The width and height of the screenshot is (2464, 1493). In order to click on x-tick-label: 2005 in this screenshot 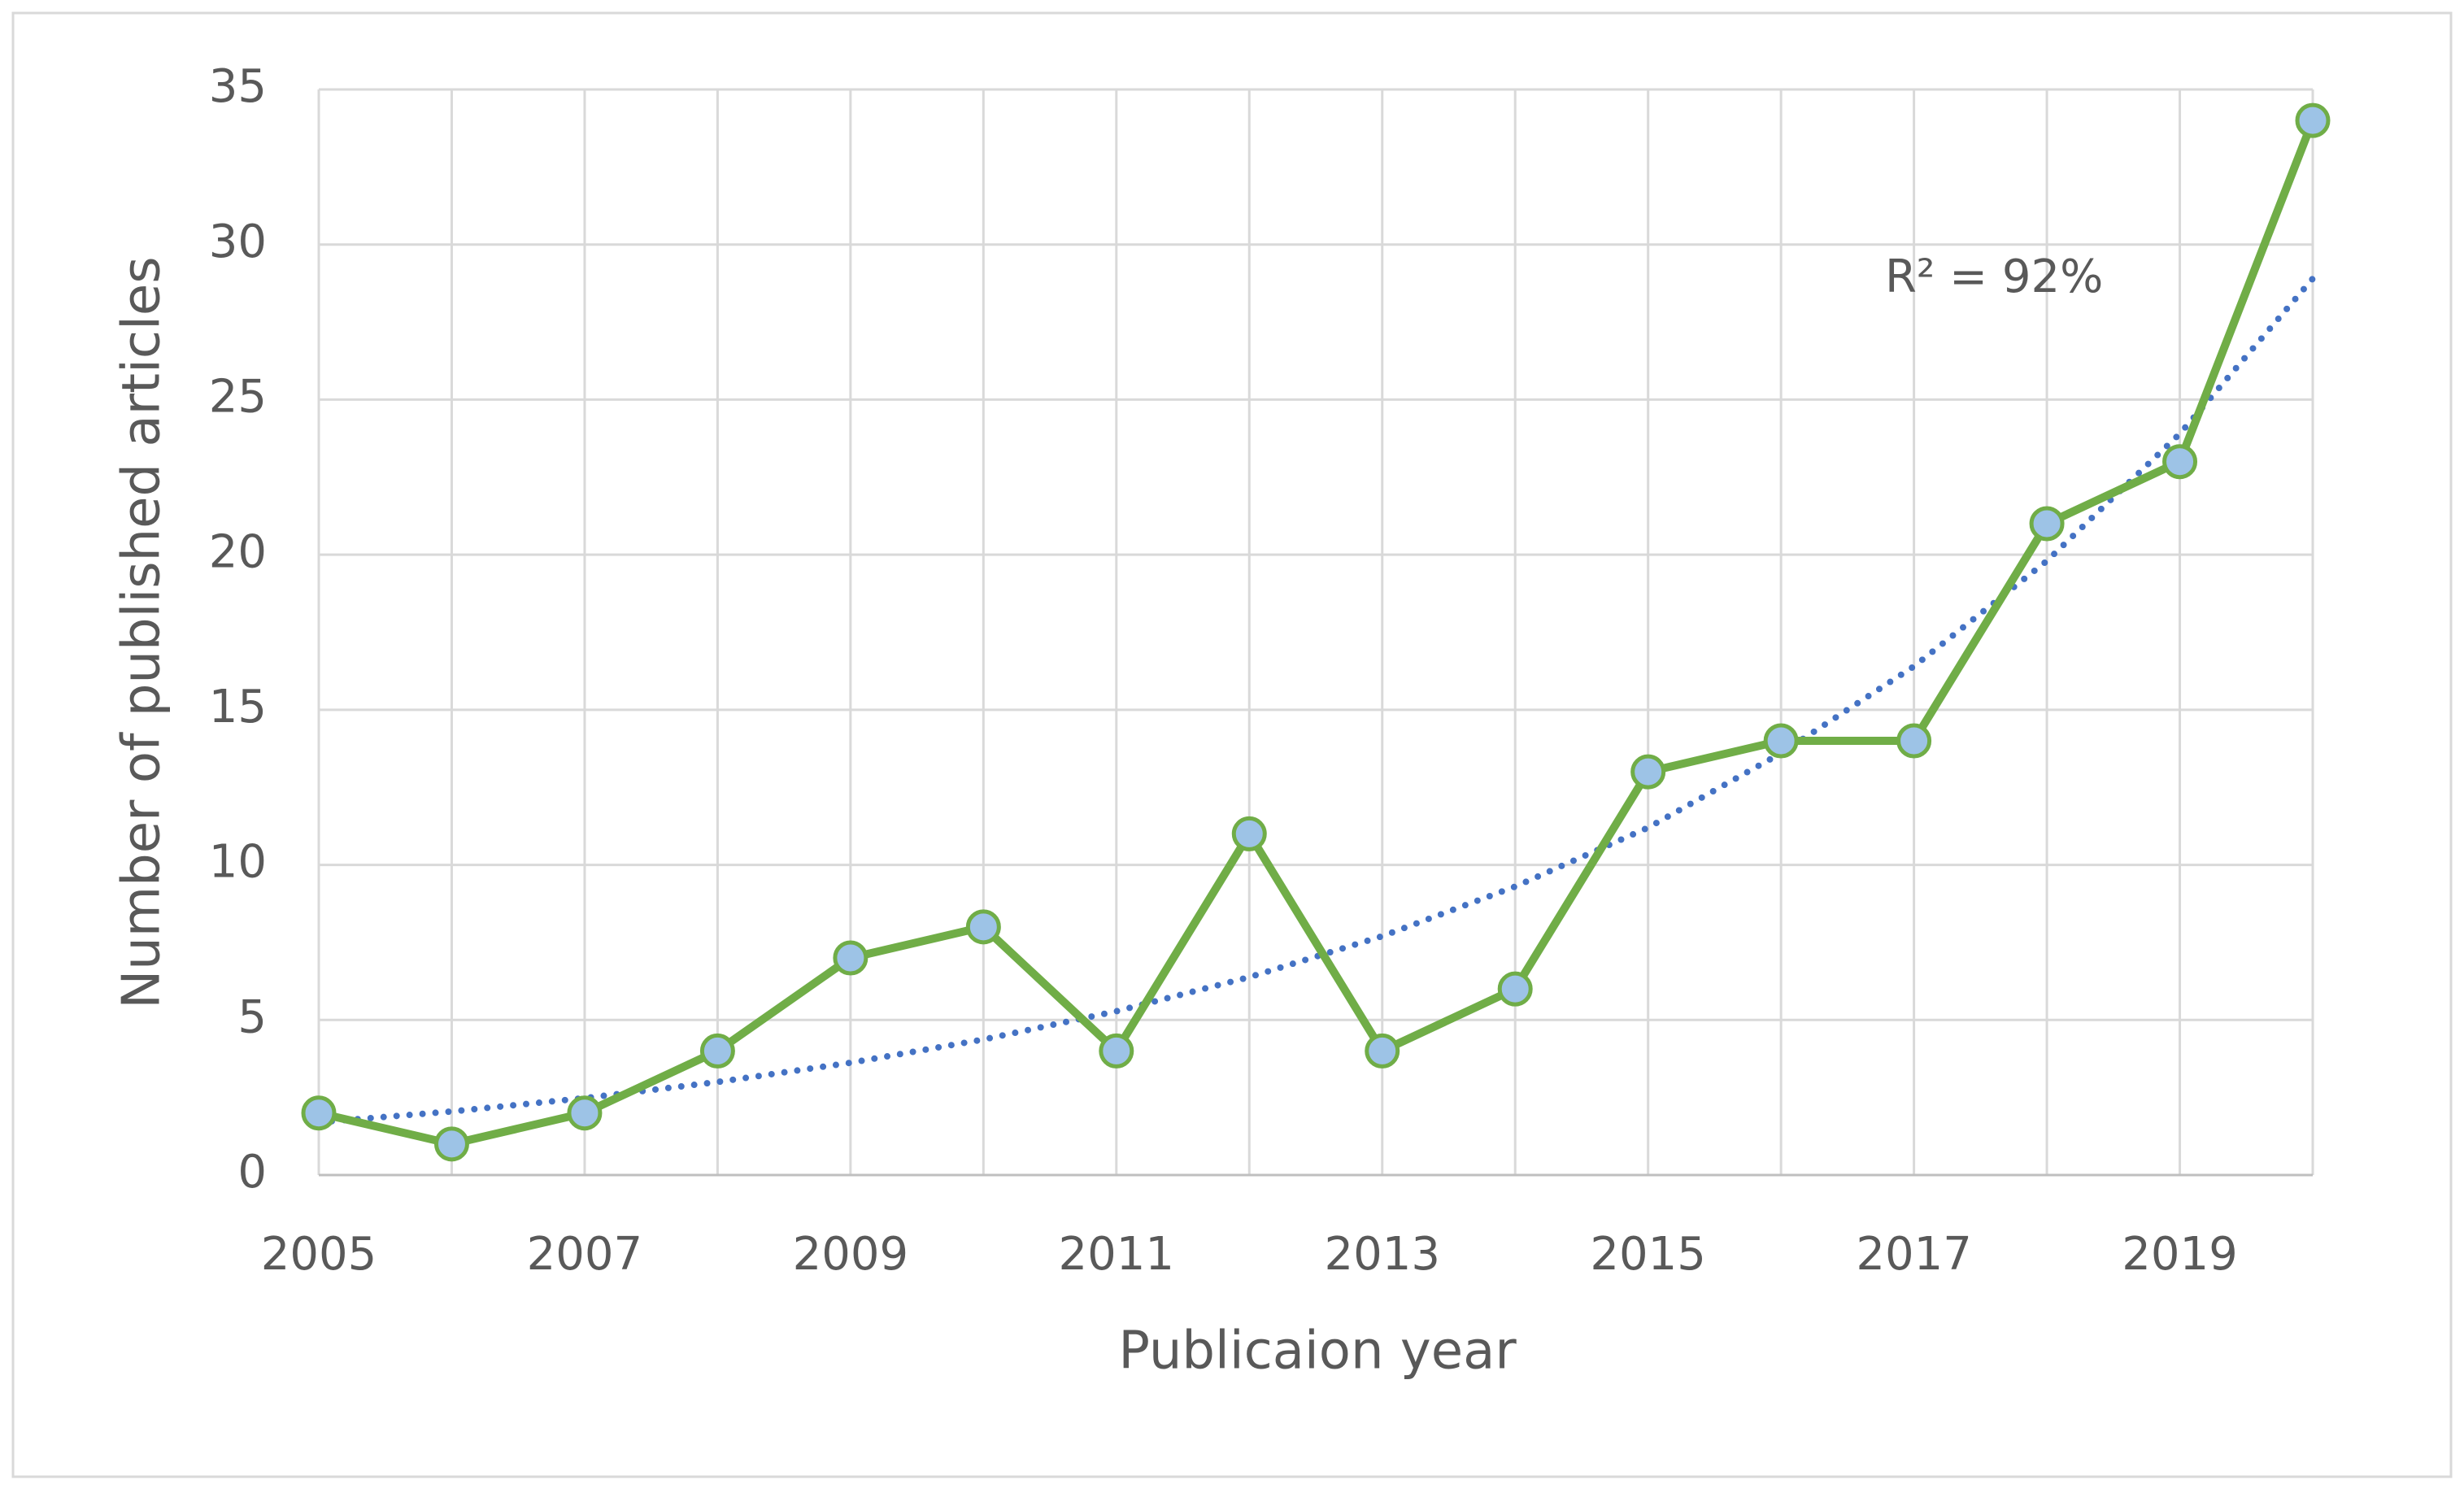, I will do `click(319, 1254)`.